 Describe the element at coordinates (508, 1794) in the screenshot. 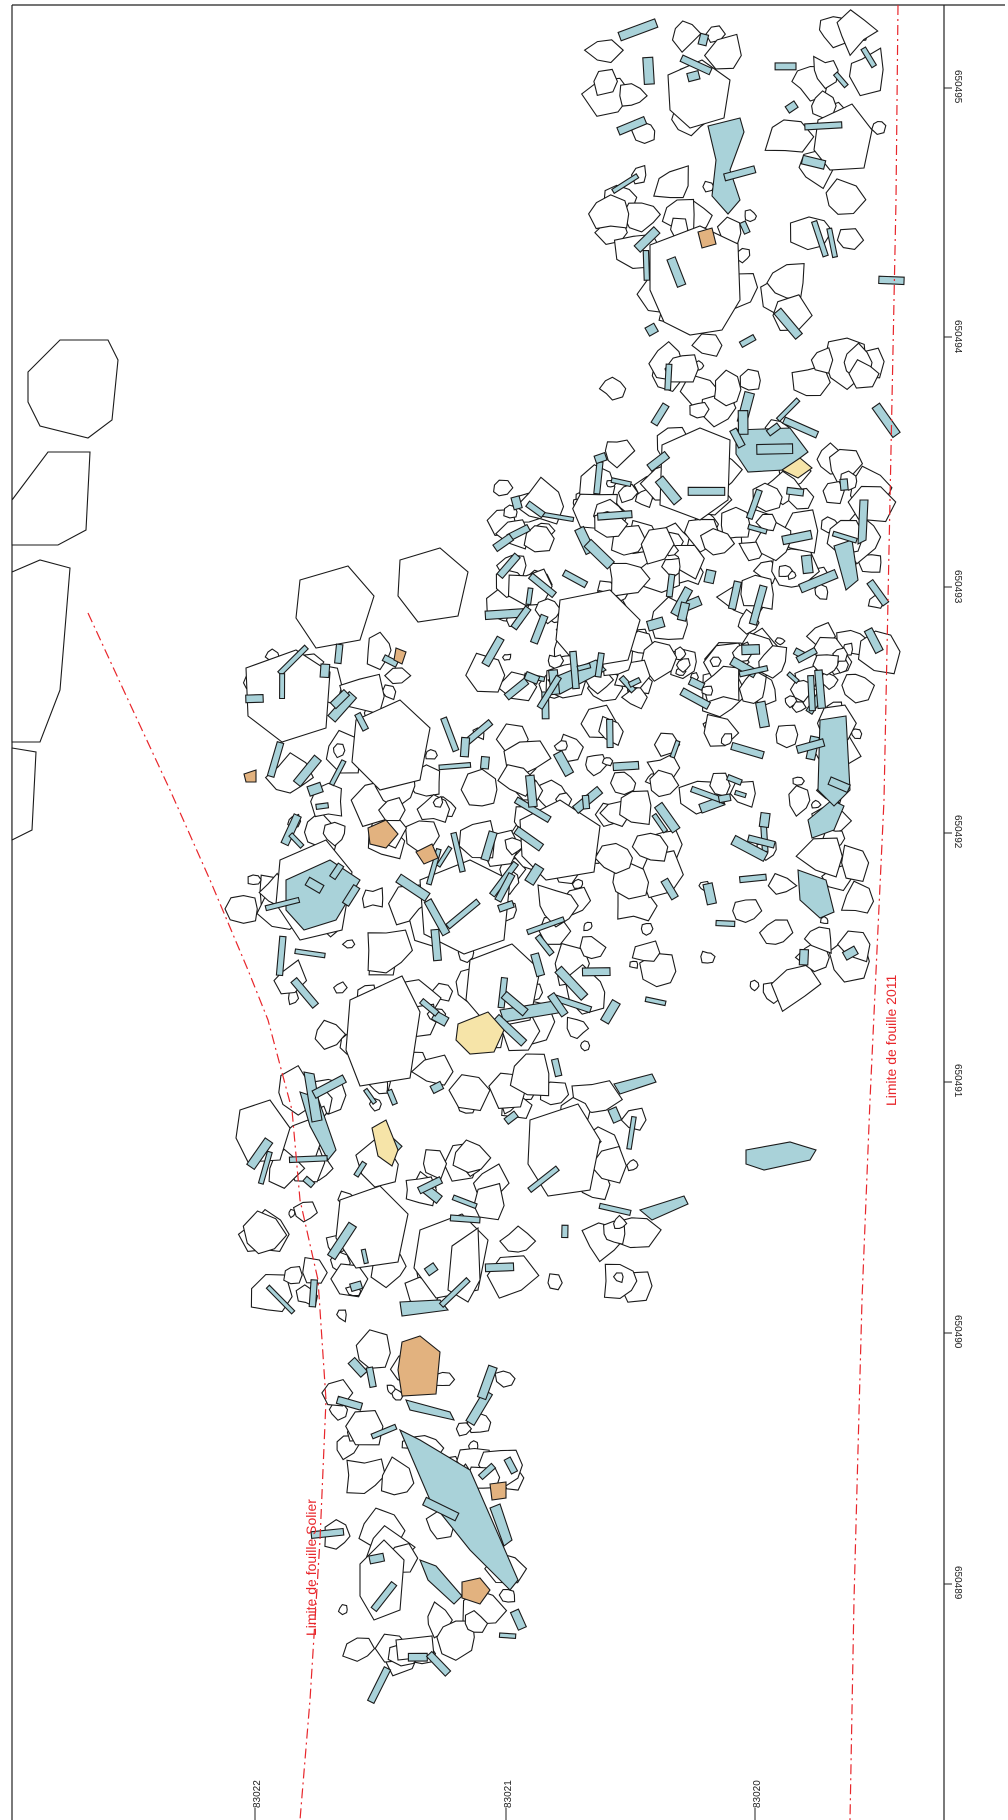

I see `coord-x-83021: 83021` at that location.